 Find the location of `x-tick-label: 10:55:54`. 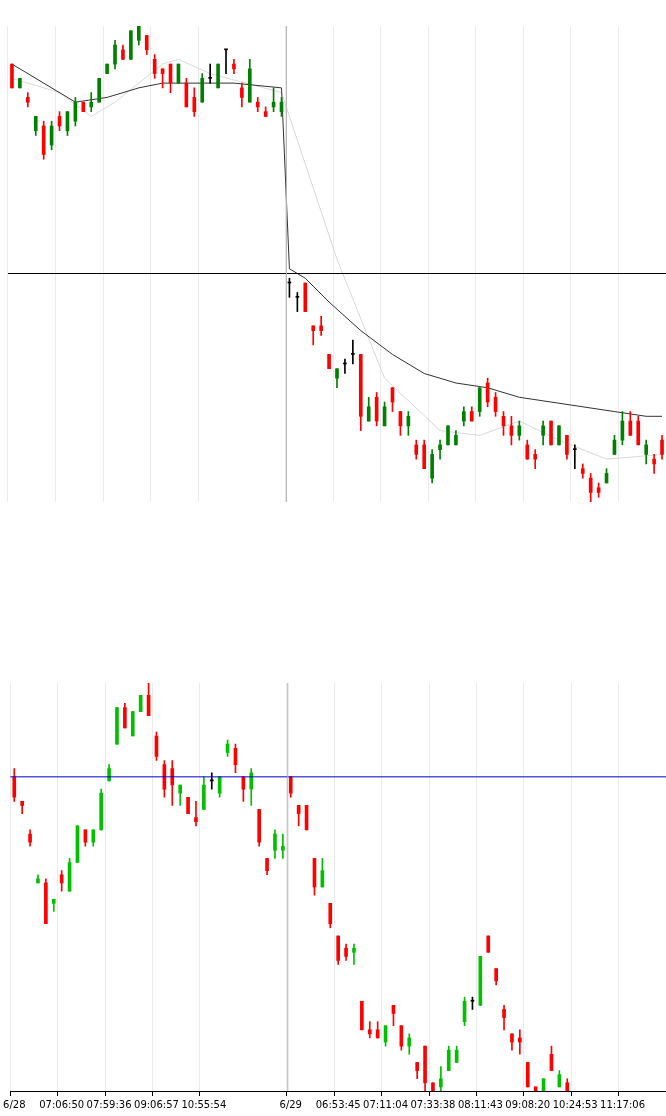

x-tick-label: 10:55:54 is located at coordinates (204, 1104).